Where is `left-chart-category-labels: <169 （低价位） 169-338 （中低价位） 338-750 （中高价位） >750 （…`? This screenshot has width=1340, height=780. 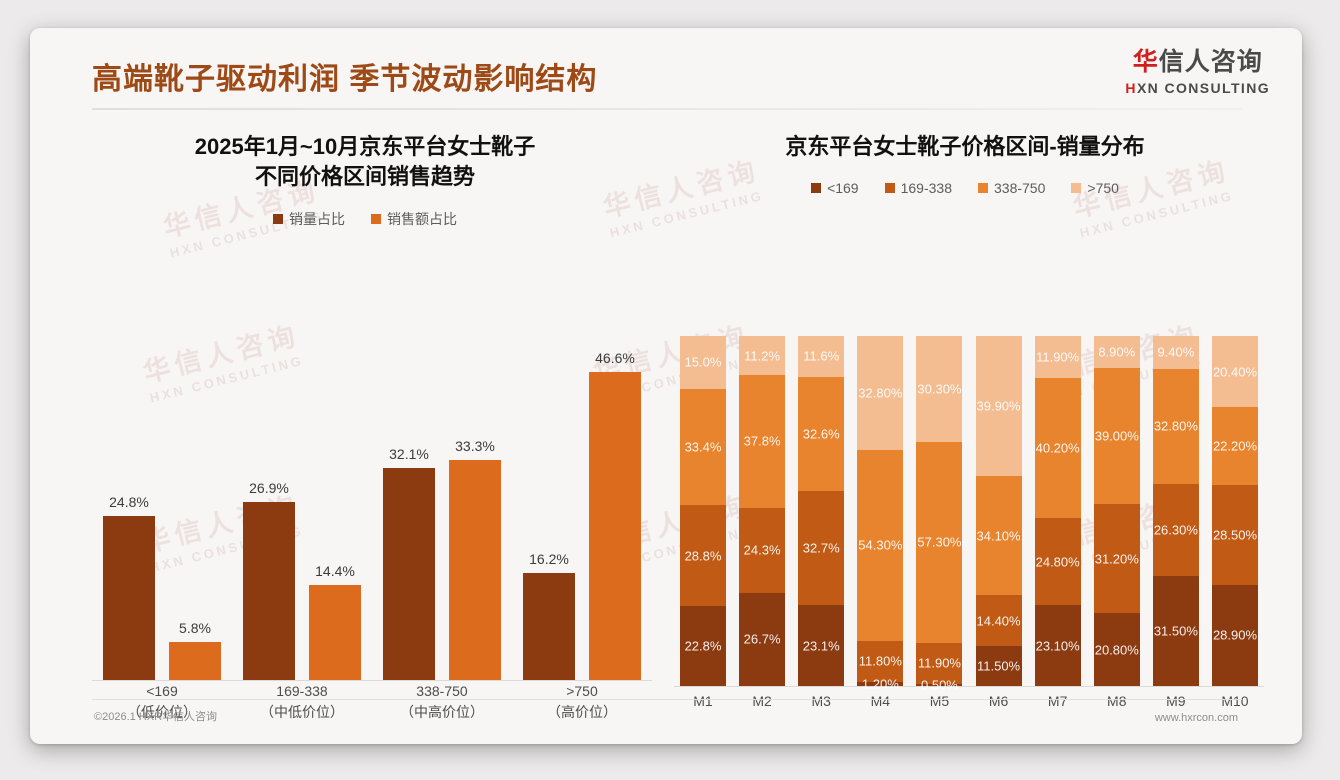
left-chart-category-labels: <169 （低价位） 169-338 （中低价位） 338-750 （中高价位） >750 （… is located at coordinates (372, 704).